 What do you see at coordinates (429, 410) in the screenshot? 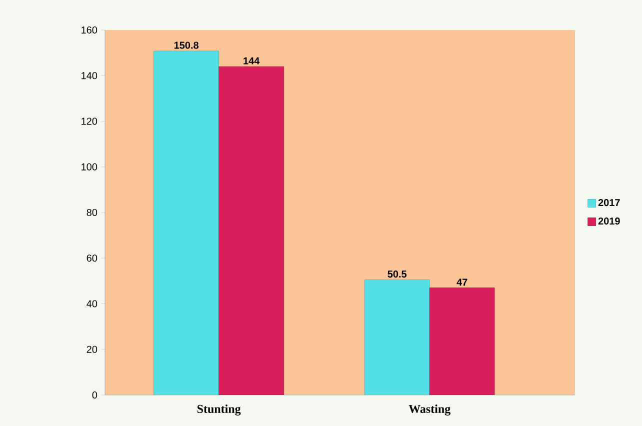
I see `x-tick-label: Wasting` at bounding box center [429, 410].